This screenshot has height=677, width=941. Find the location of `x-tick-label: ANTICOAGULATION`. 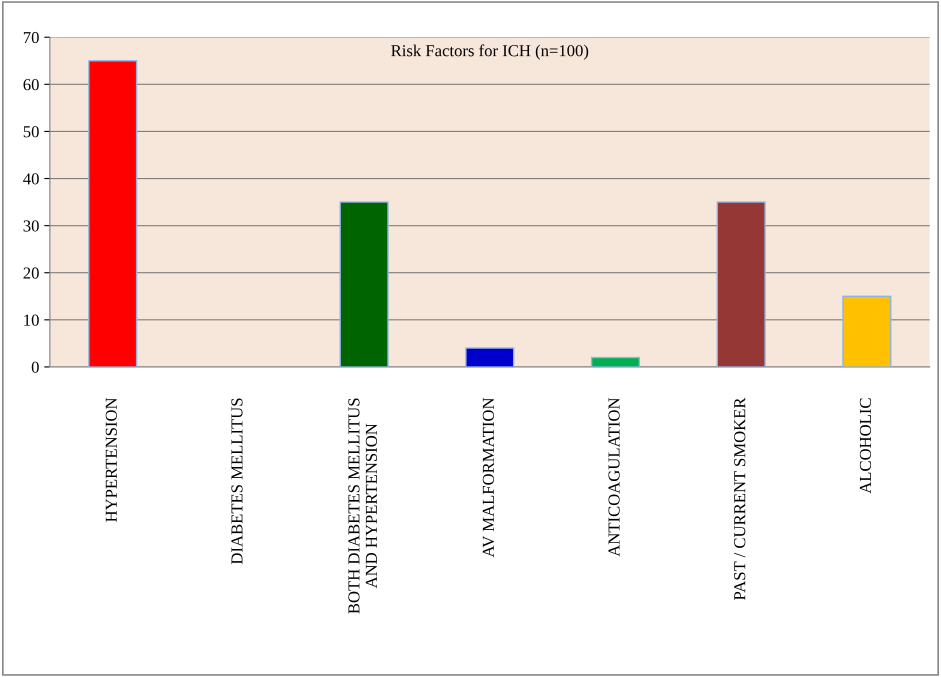

x-tick-label: ANTICOAGULATION is located at coordinates (614, 477).